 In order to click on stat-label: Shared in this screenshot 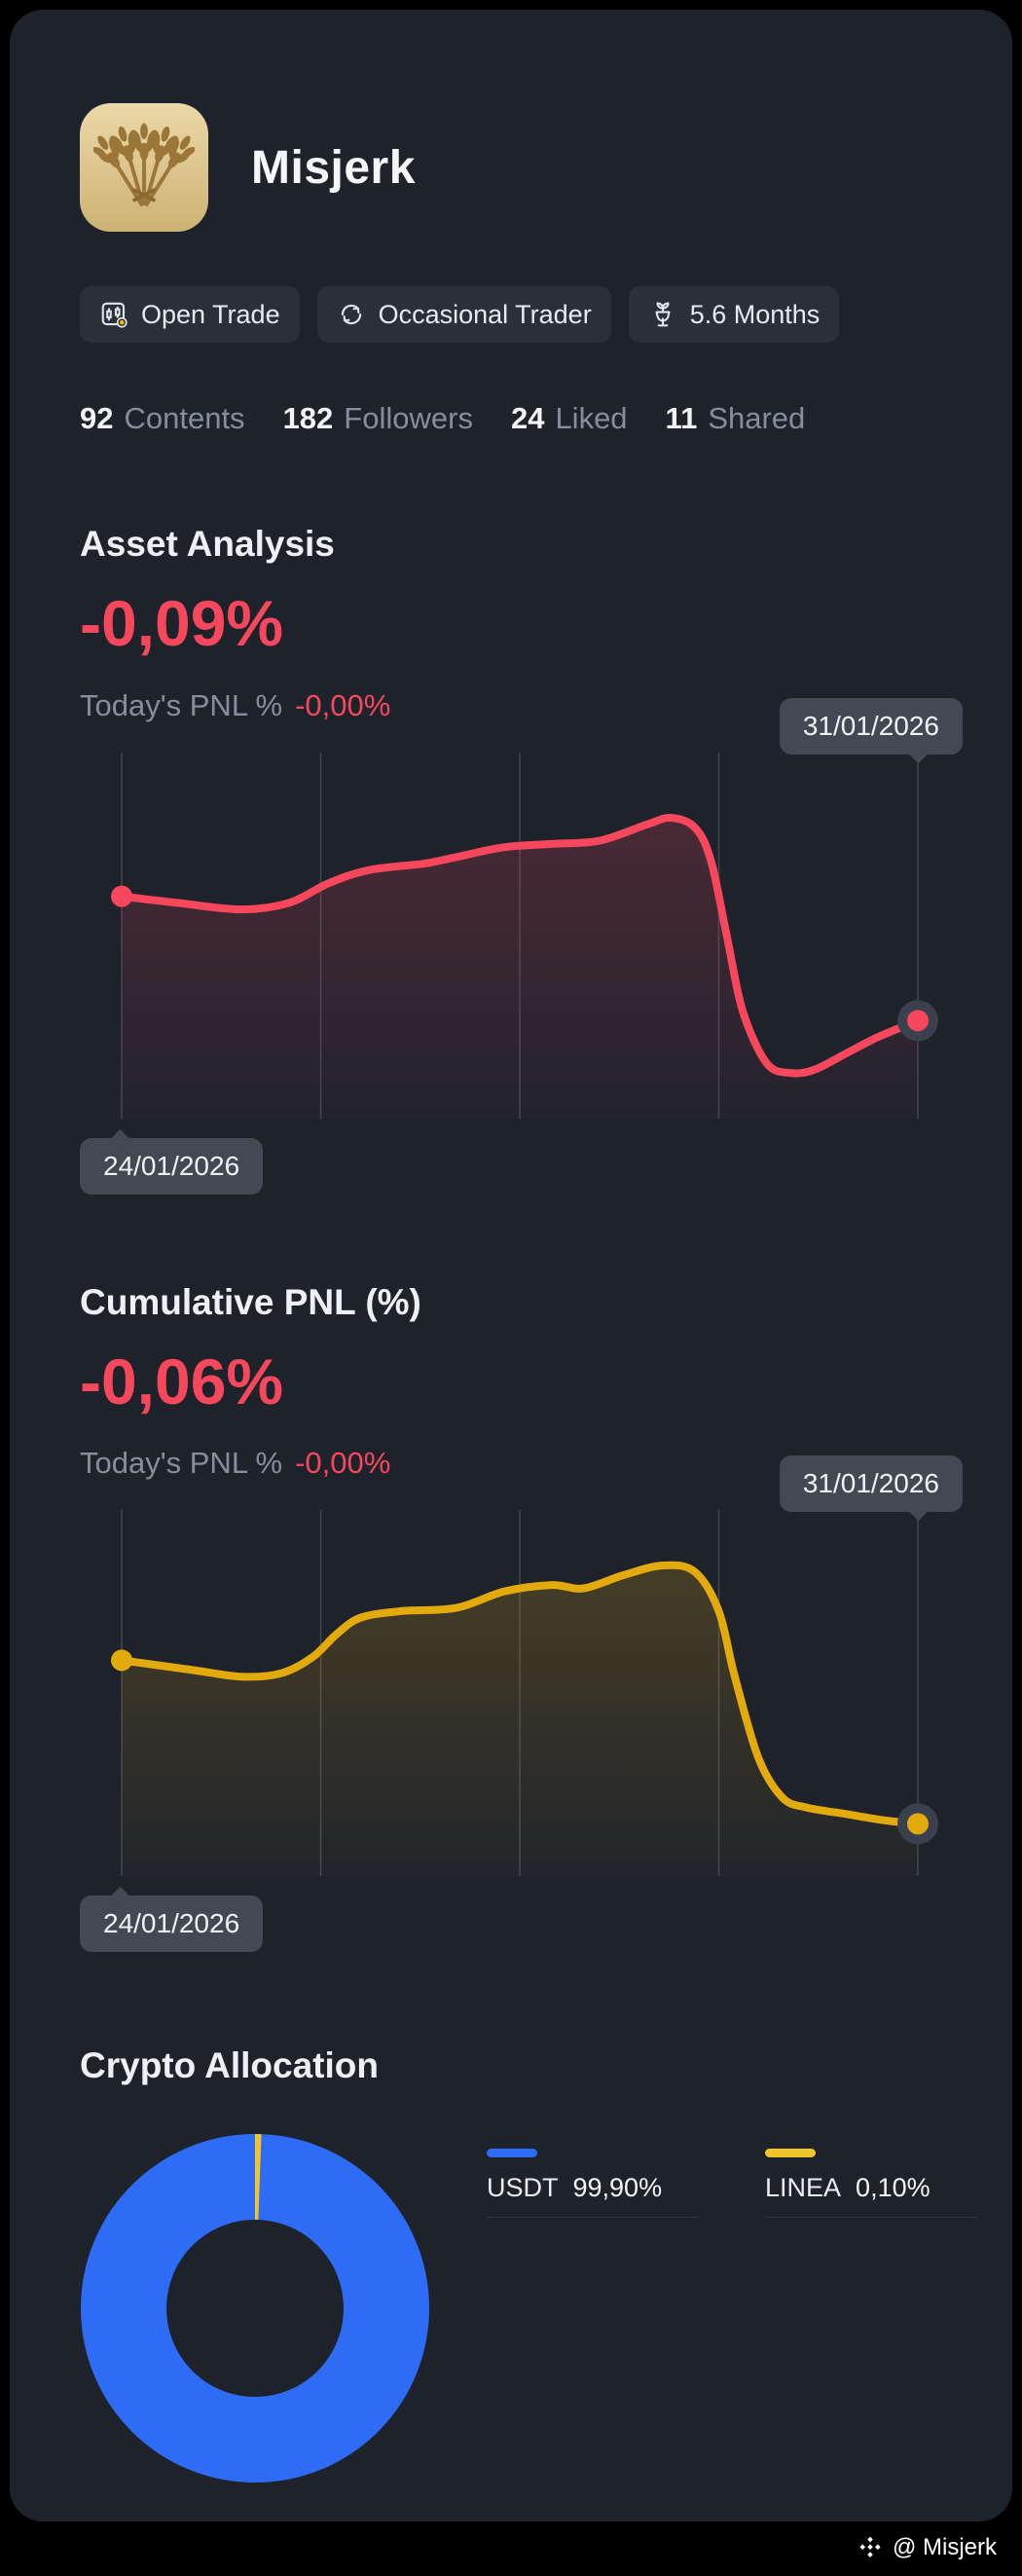, I will do `click(757, 418)`.